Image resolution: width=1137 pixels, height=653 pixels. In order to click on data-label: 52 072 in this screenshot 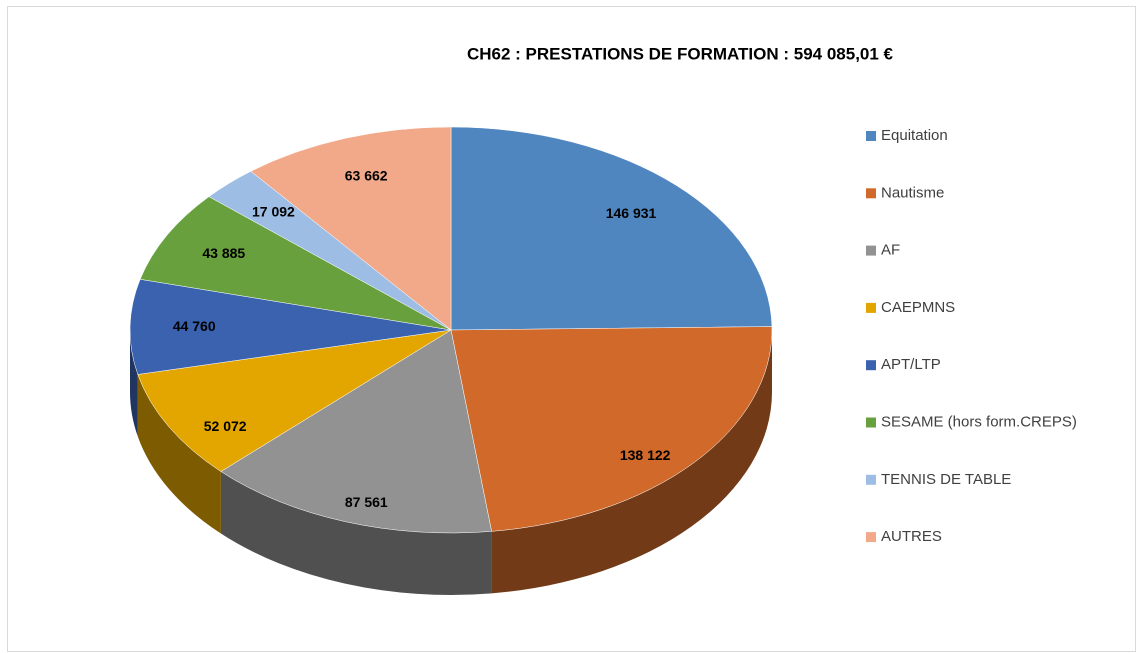, I will do `click(225, 426)`.